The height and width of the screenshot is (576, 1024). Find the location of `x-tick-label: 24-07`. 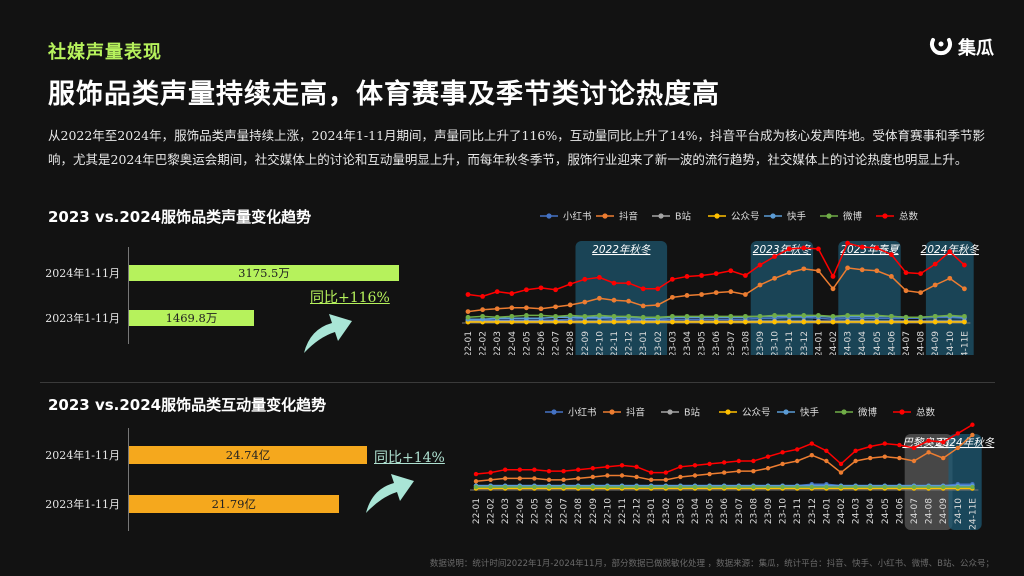

x-tick-label: 24-07 is located at coordinates (915, 511).